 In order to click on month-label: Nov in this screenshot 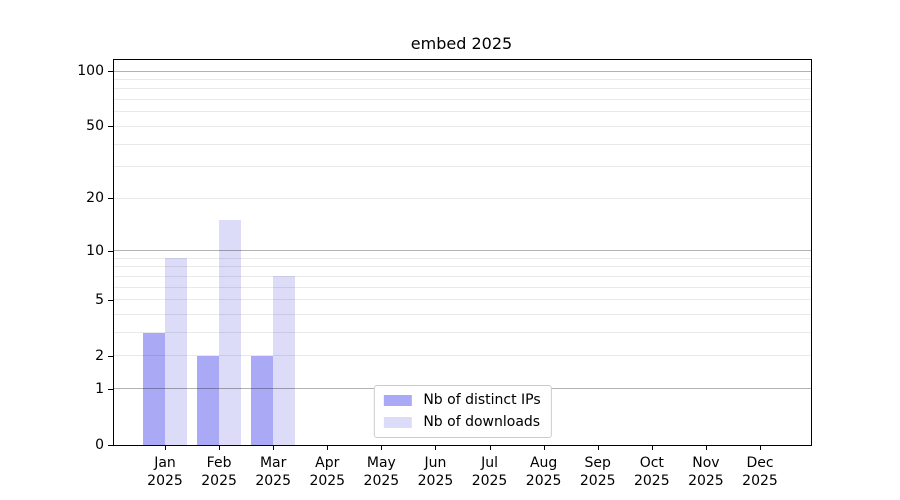, I will do `click(706, 463)`.